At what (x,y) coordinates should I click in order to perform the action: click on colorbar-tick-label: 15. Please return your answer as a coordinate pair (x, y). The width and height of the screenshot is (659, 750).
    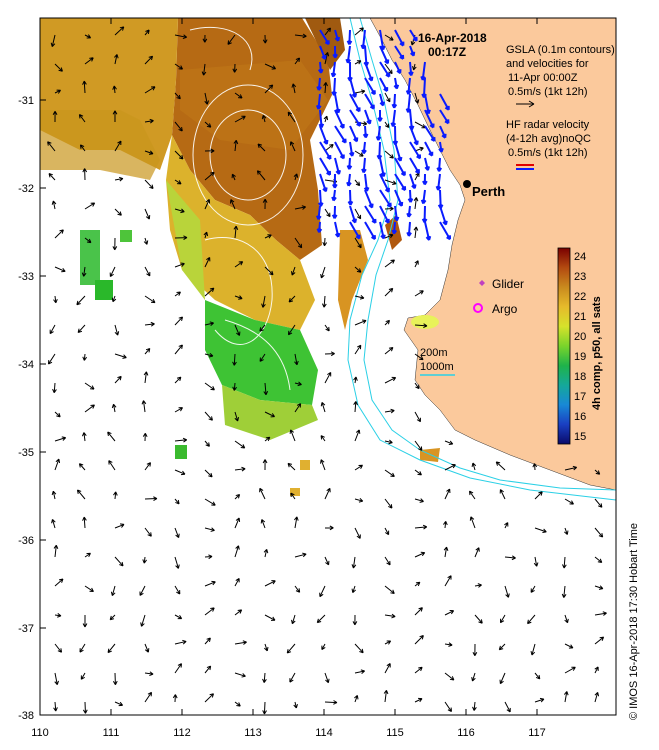
    Looking at the image, I should click on (580, 437).